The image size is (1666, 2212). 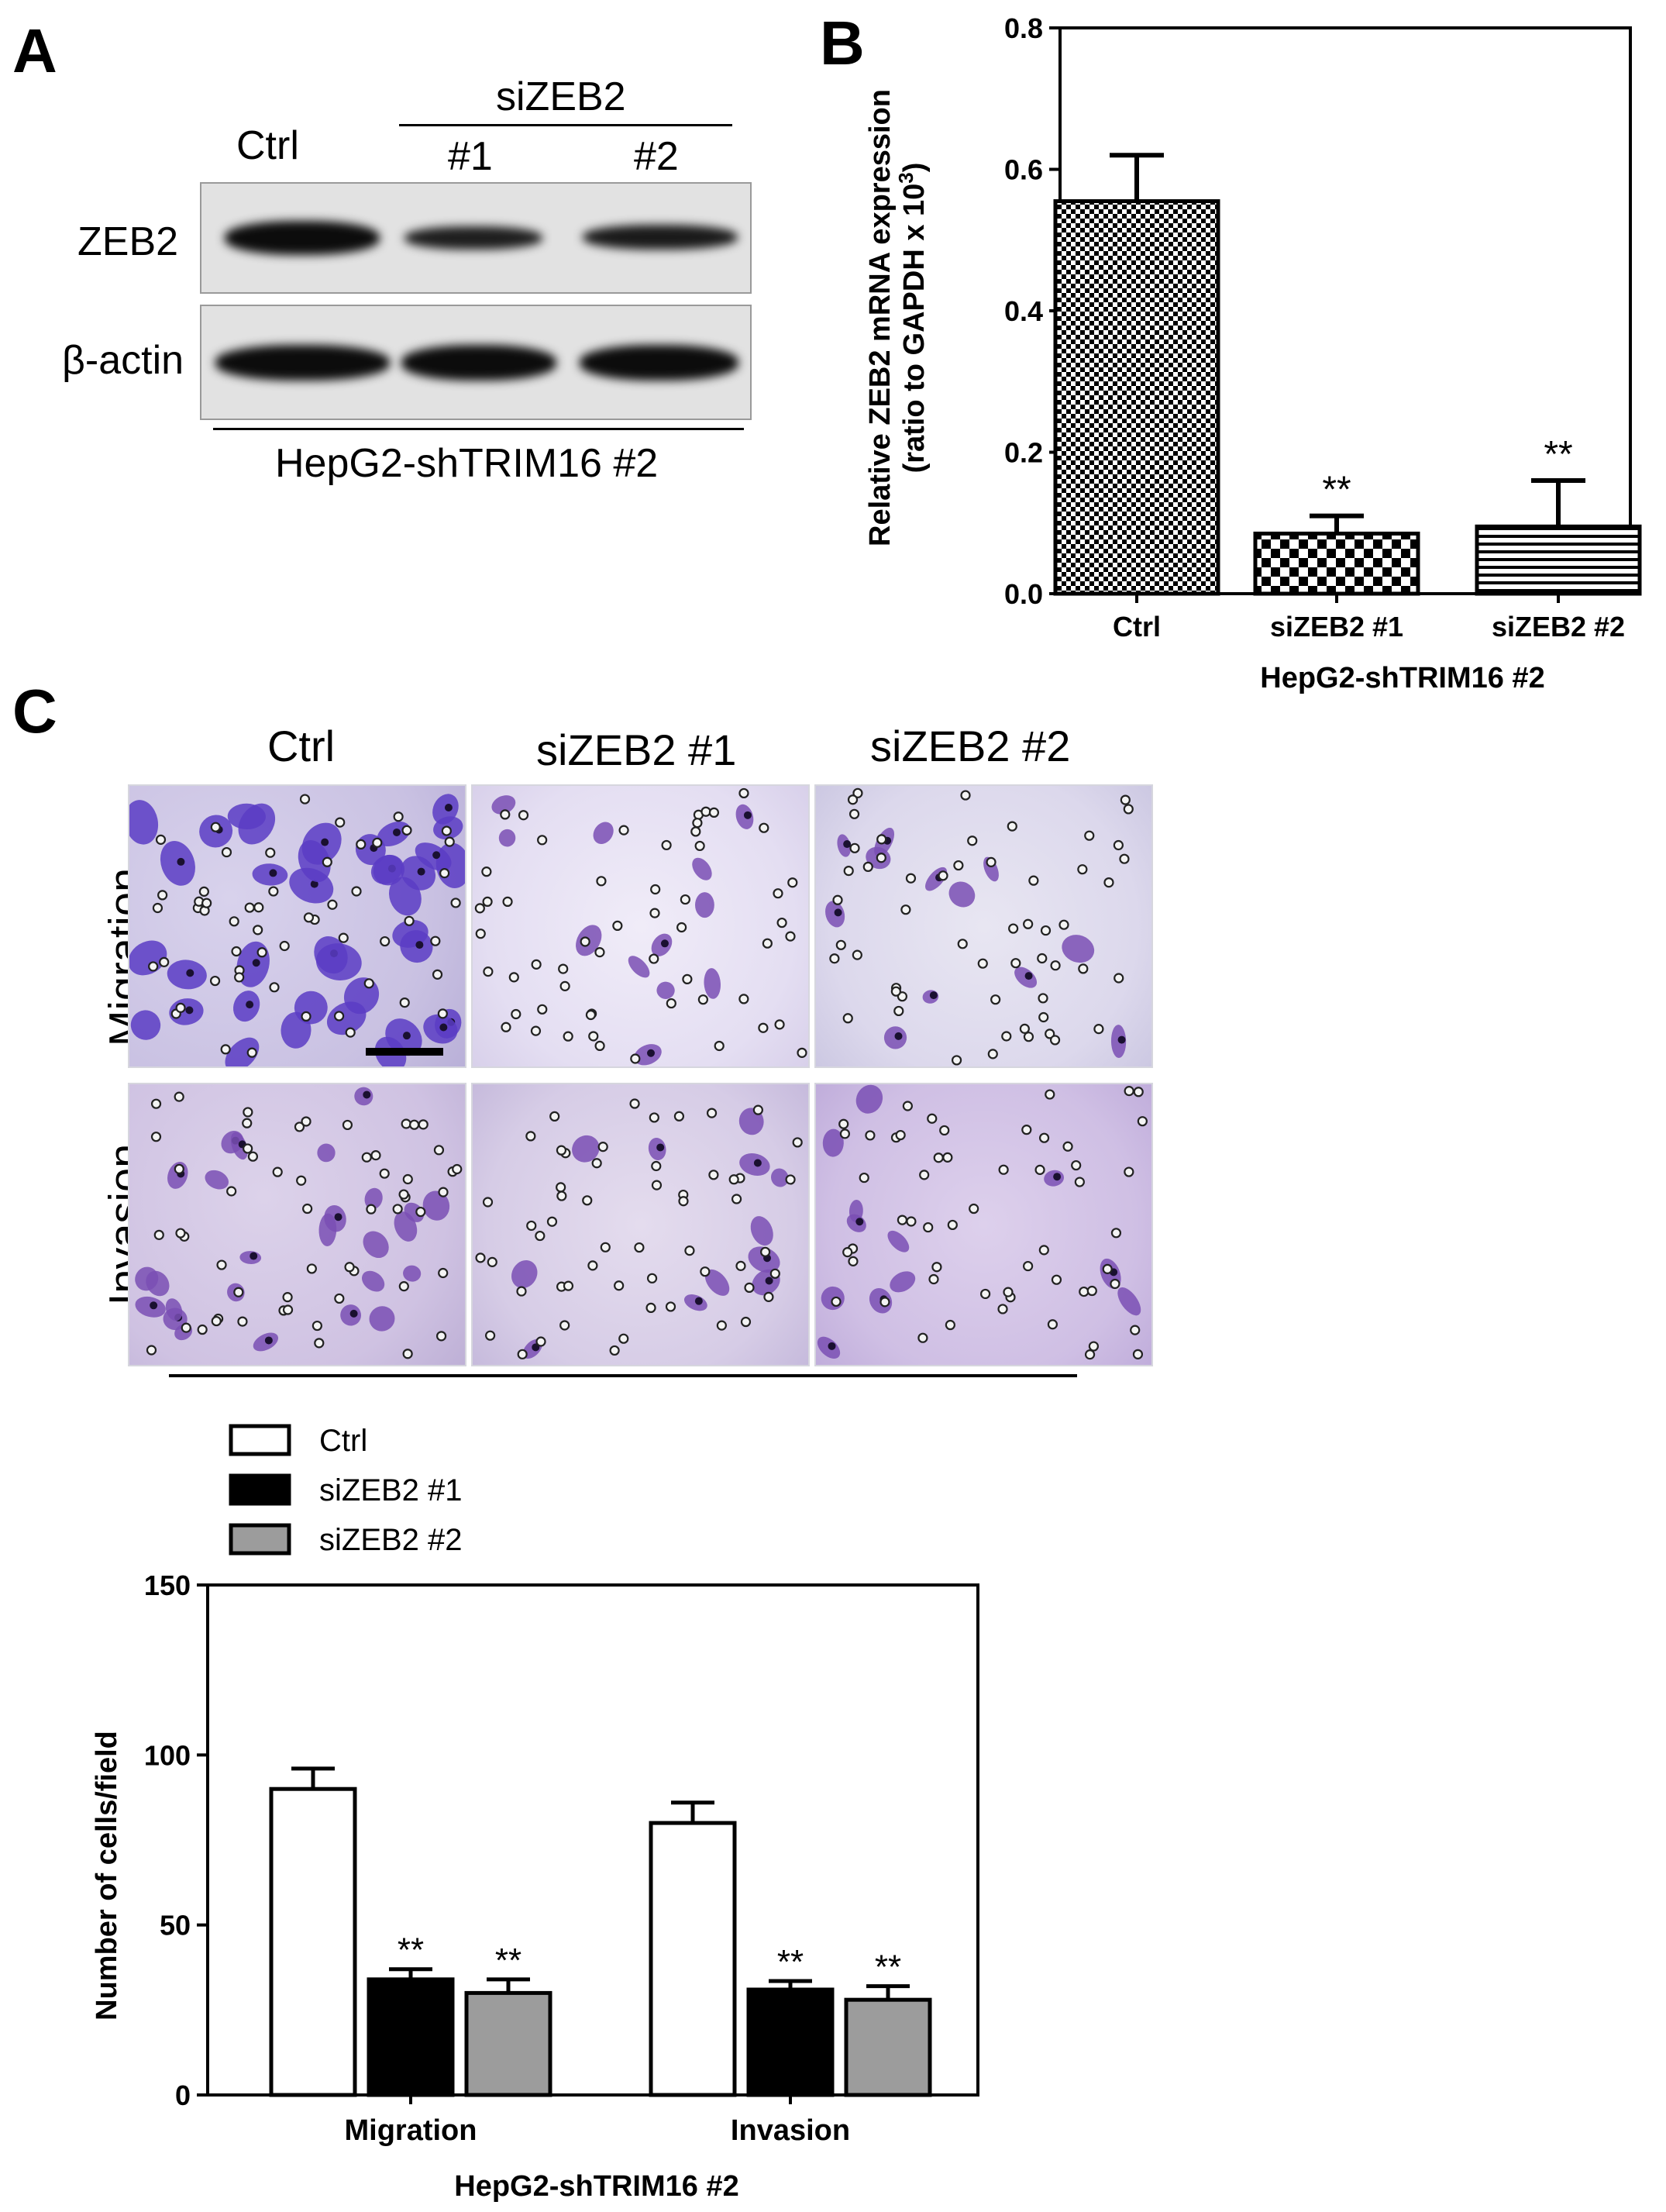 I want to click on micrograph-migration-ctrl, so click(x=297, y=926).